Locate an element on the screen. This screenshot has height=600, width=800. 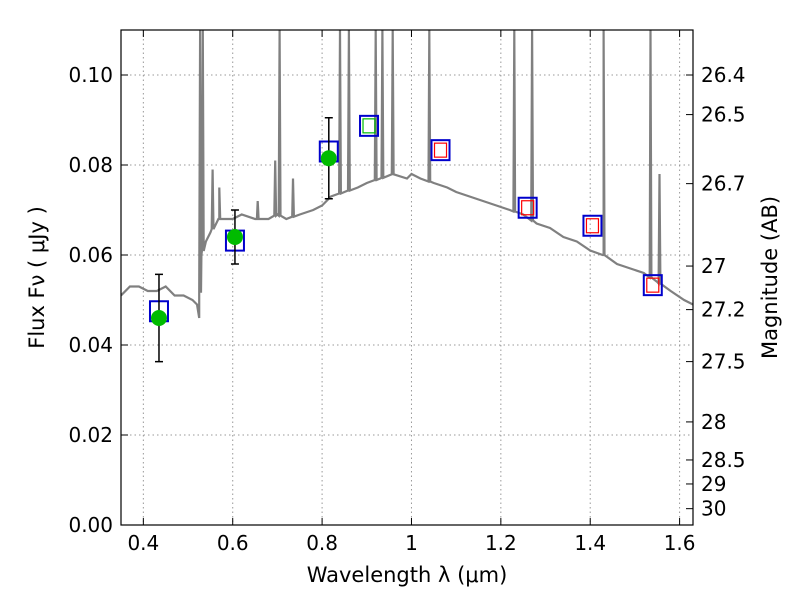
y-tick-label: 0.06 is located at coordinates (90, 255).